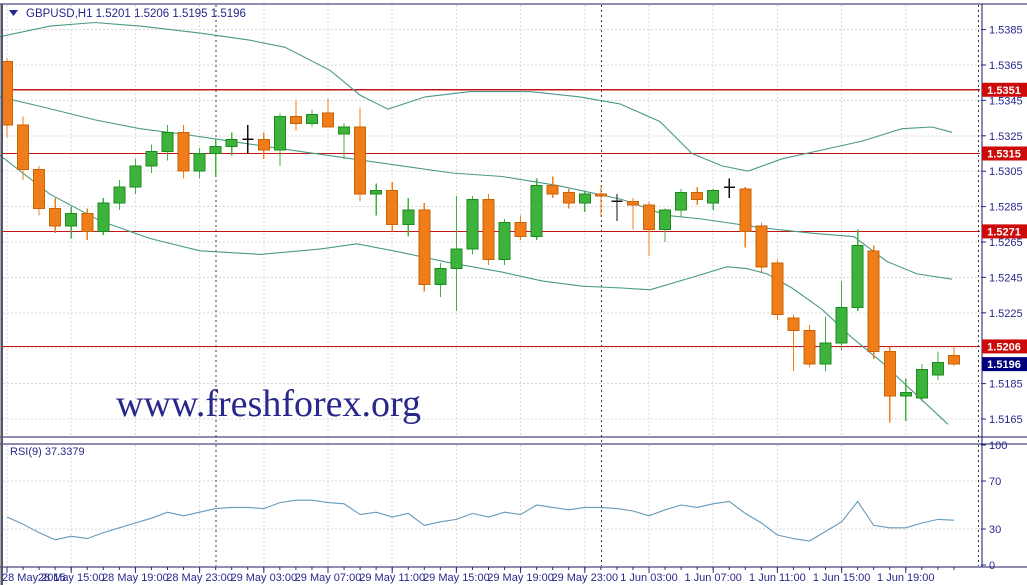  I want to click on time-label: 1 Jun 11:00, so click(777, 578).